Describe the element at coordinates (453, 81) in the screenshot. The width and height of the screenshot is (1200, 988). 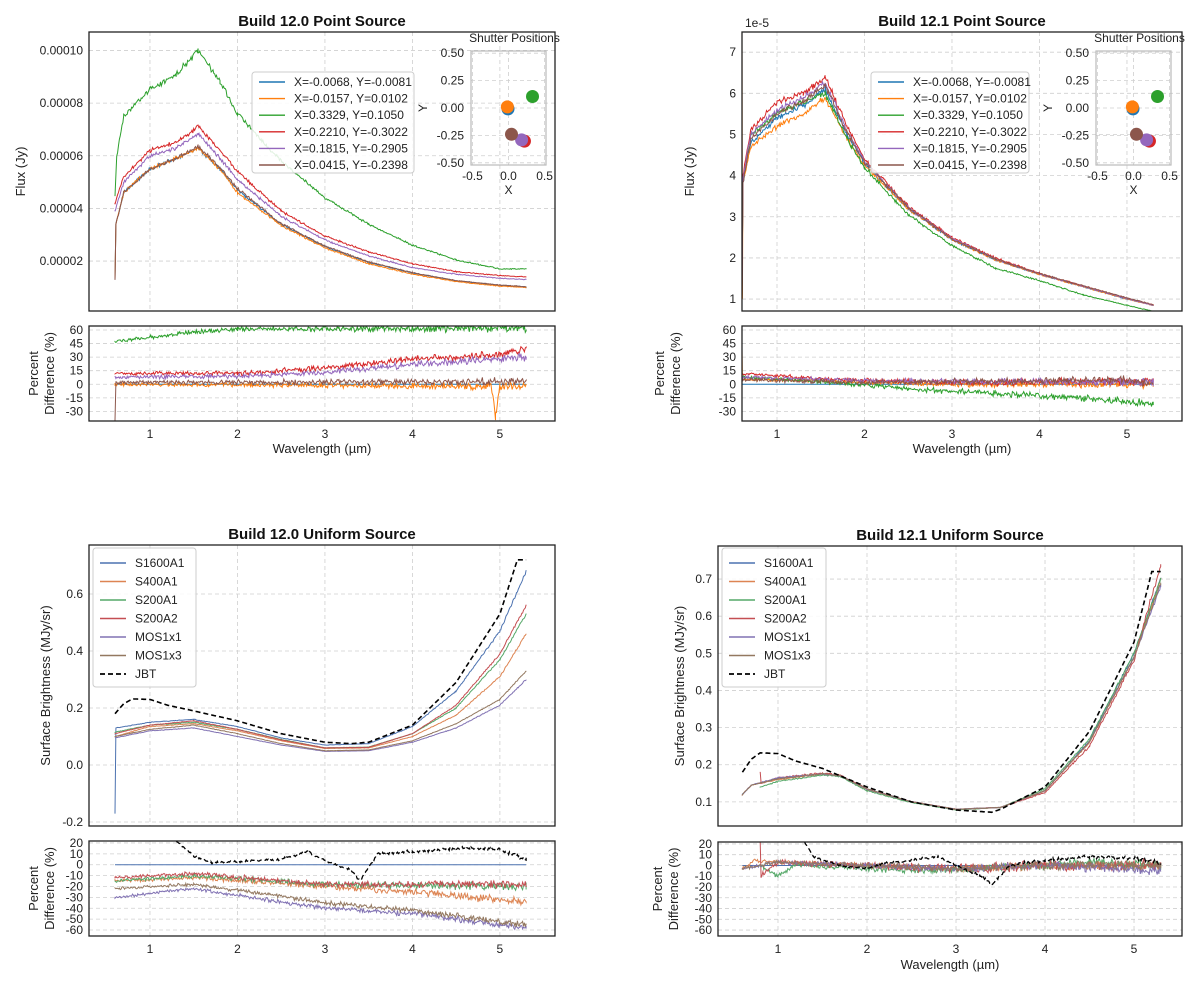
I see `inset-y-tick-label: 0.25` at that location.